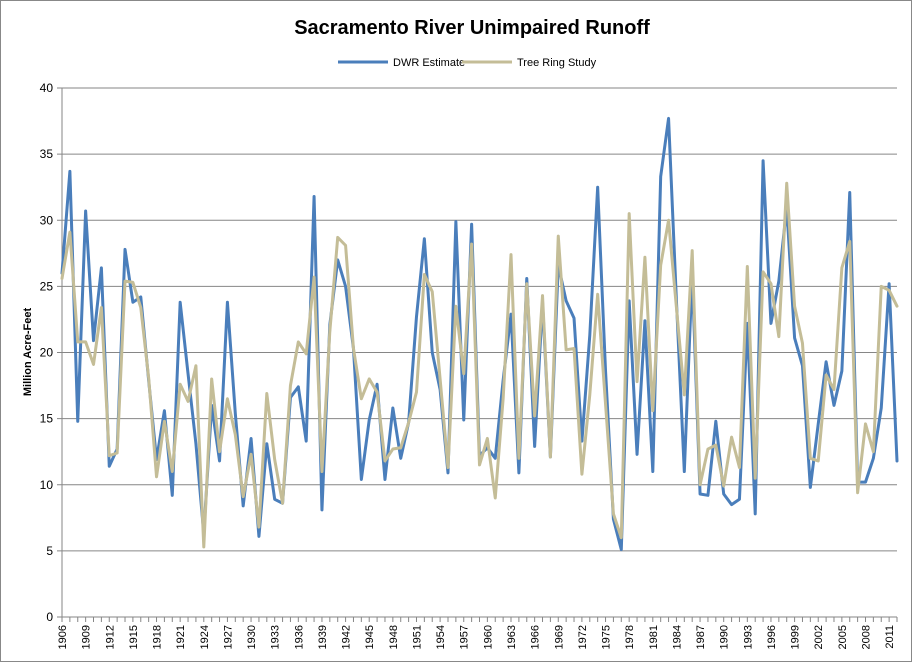  What do you see at coordinates (181, 637) in the screenshot?
I see `x-tick-label: 1921` at bounding box center [181, 637].